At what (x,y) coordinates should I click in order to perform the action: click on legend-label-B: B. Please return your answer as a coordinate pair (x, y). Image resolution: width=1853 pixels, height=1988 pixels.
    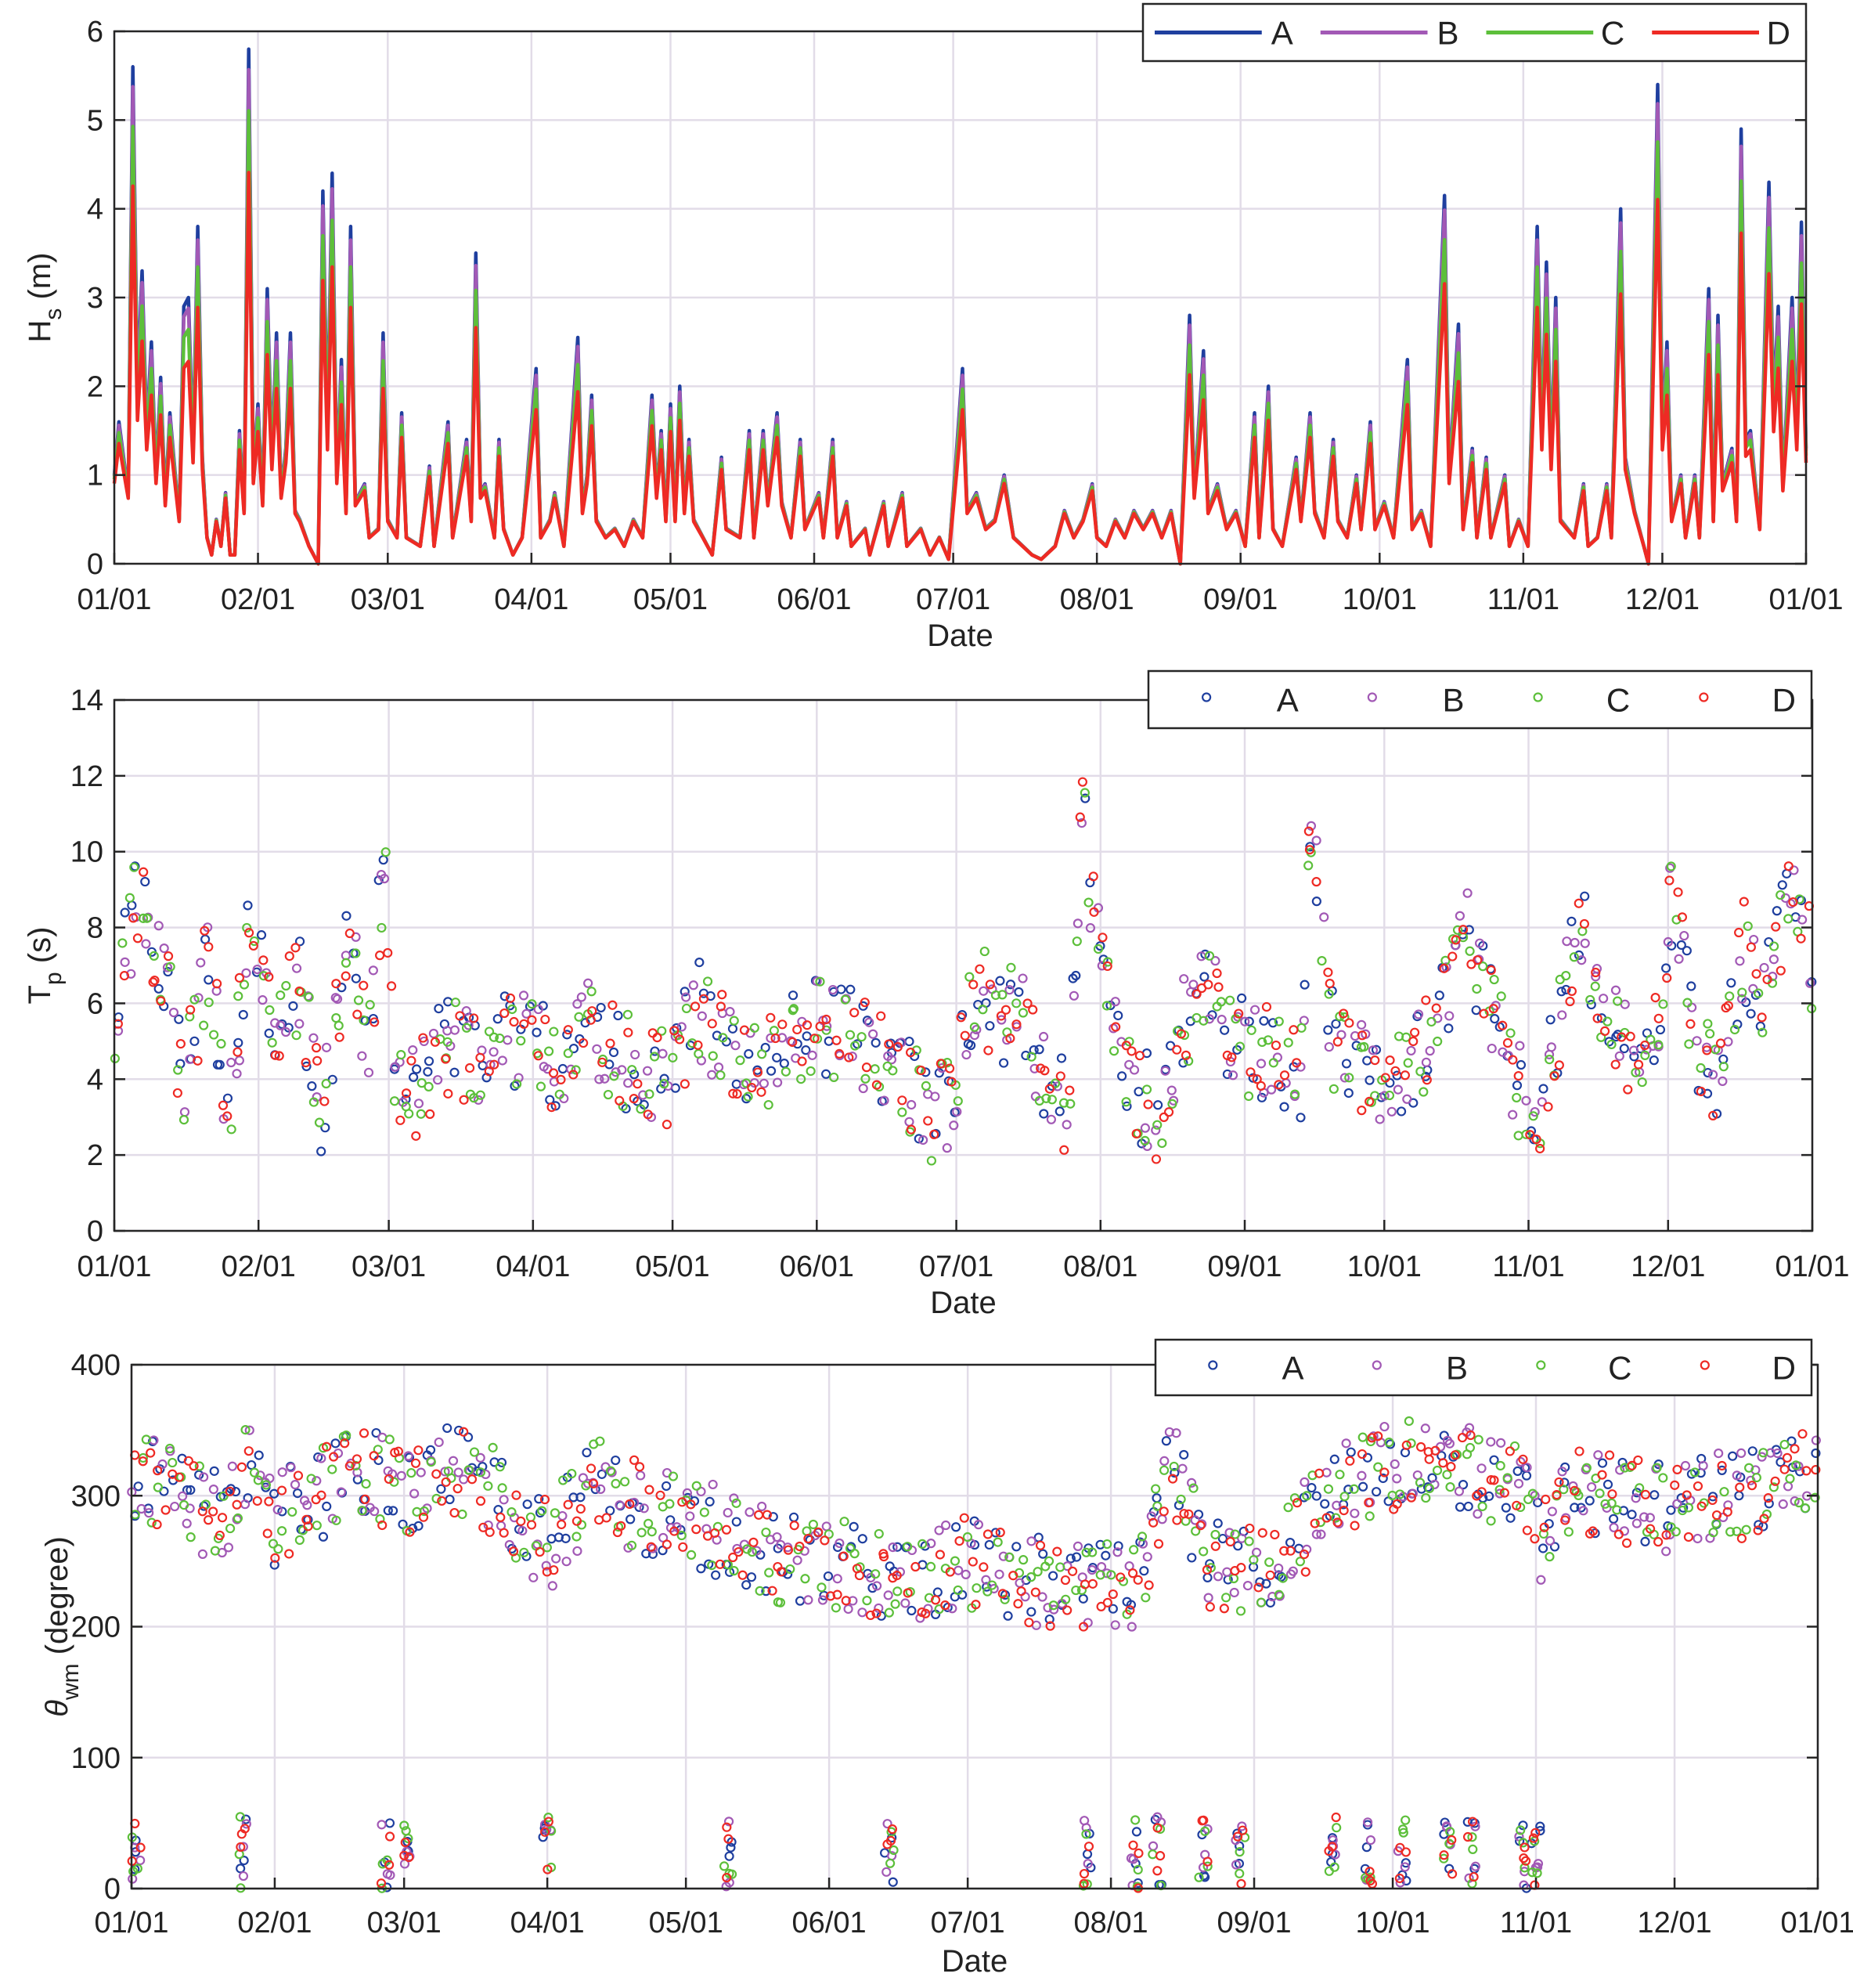
    Looking at the image, I should click on (1447, 33).